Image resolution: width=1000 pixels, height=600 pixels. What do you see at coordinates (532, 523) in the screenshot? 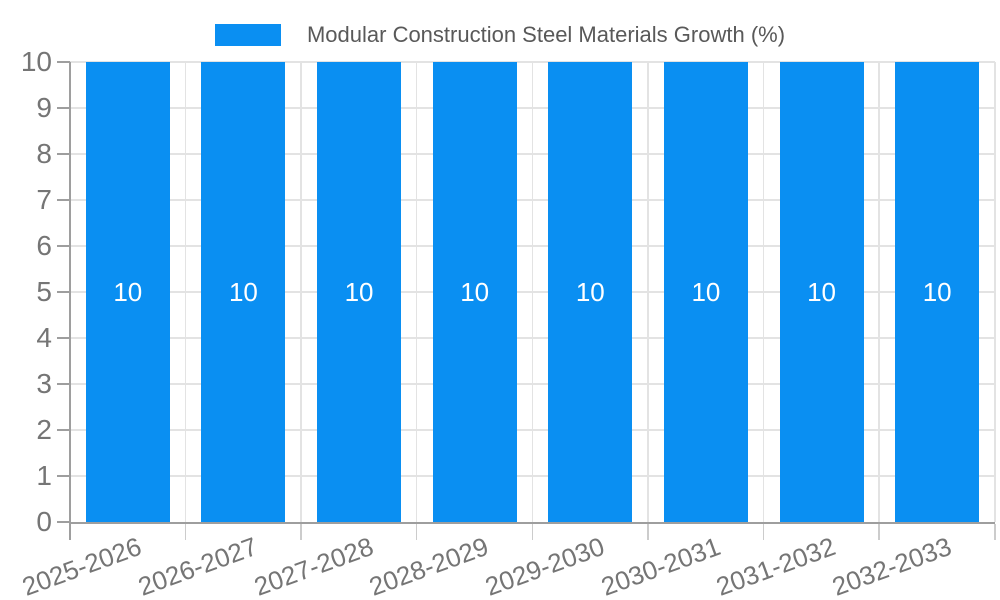
I see `x-axis-line` at bounding box center [532, 523].